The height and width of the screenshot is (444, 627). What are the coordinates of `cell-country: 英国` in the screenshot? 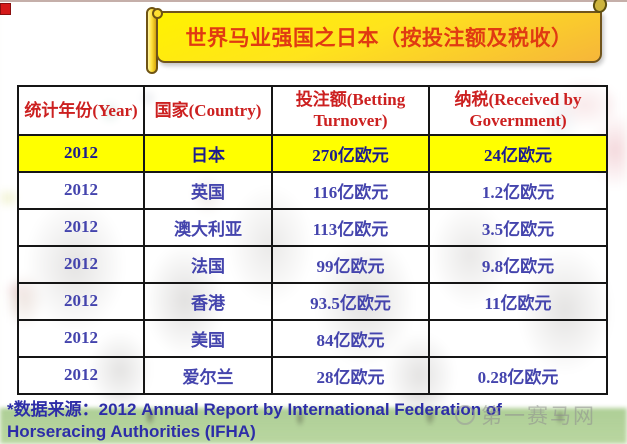 It's located at (208, 190).